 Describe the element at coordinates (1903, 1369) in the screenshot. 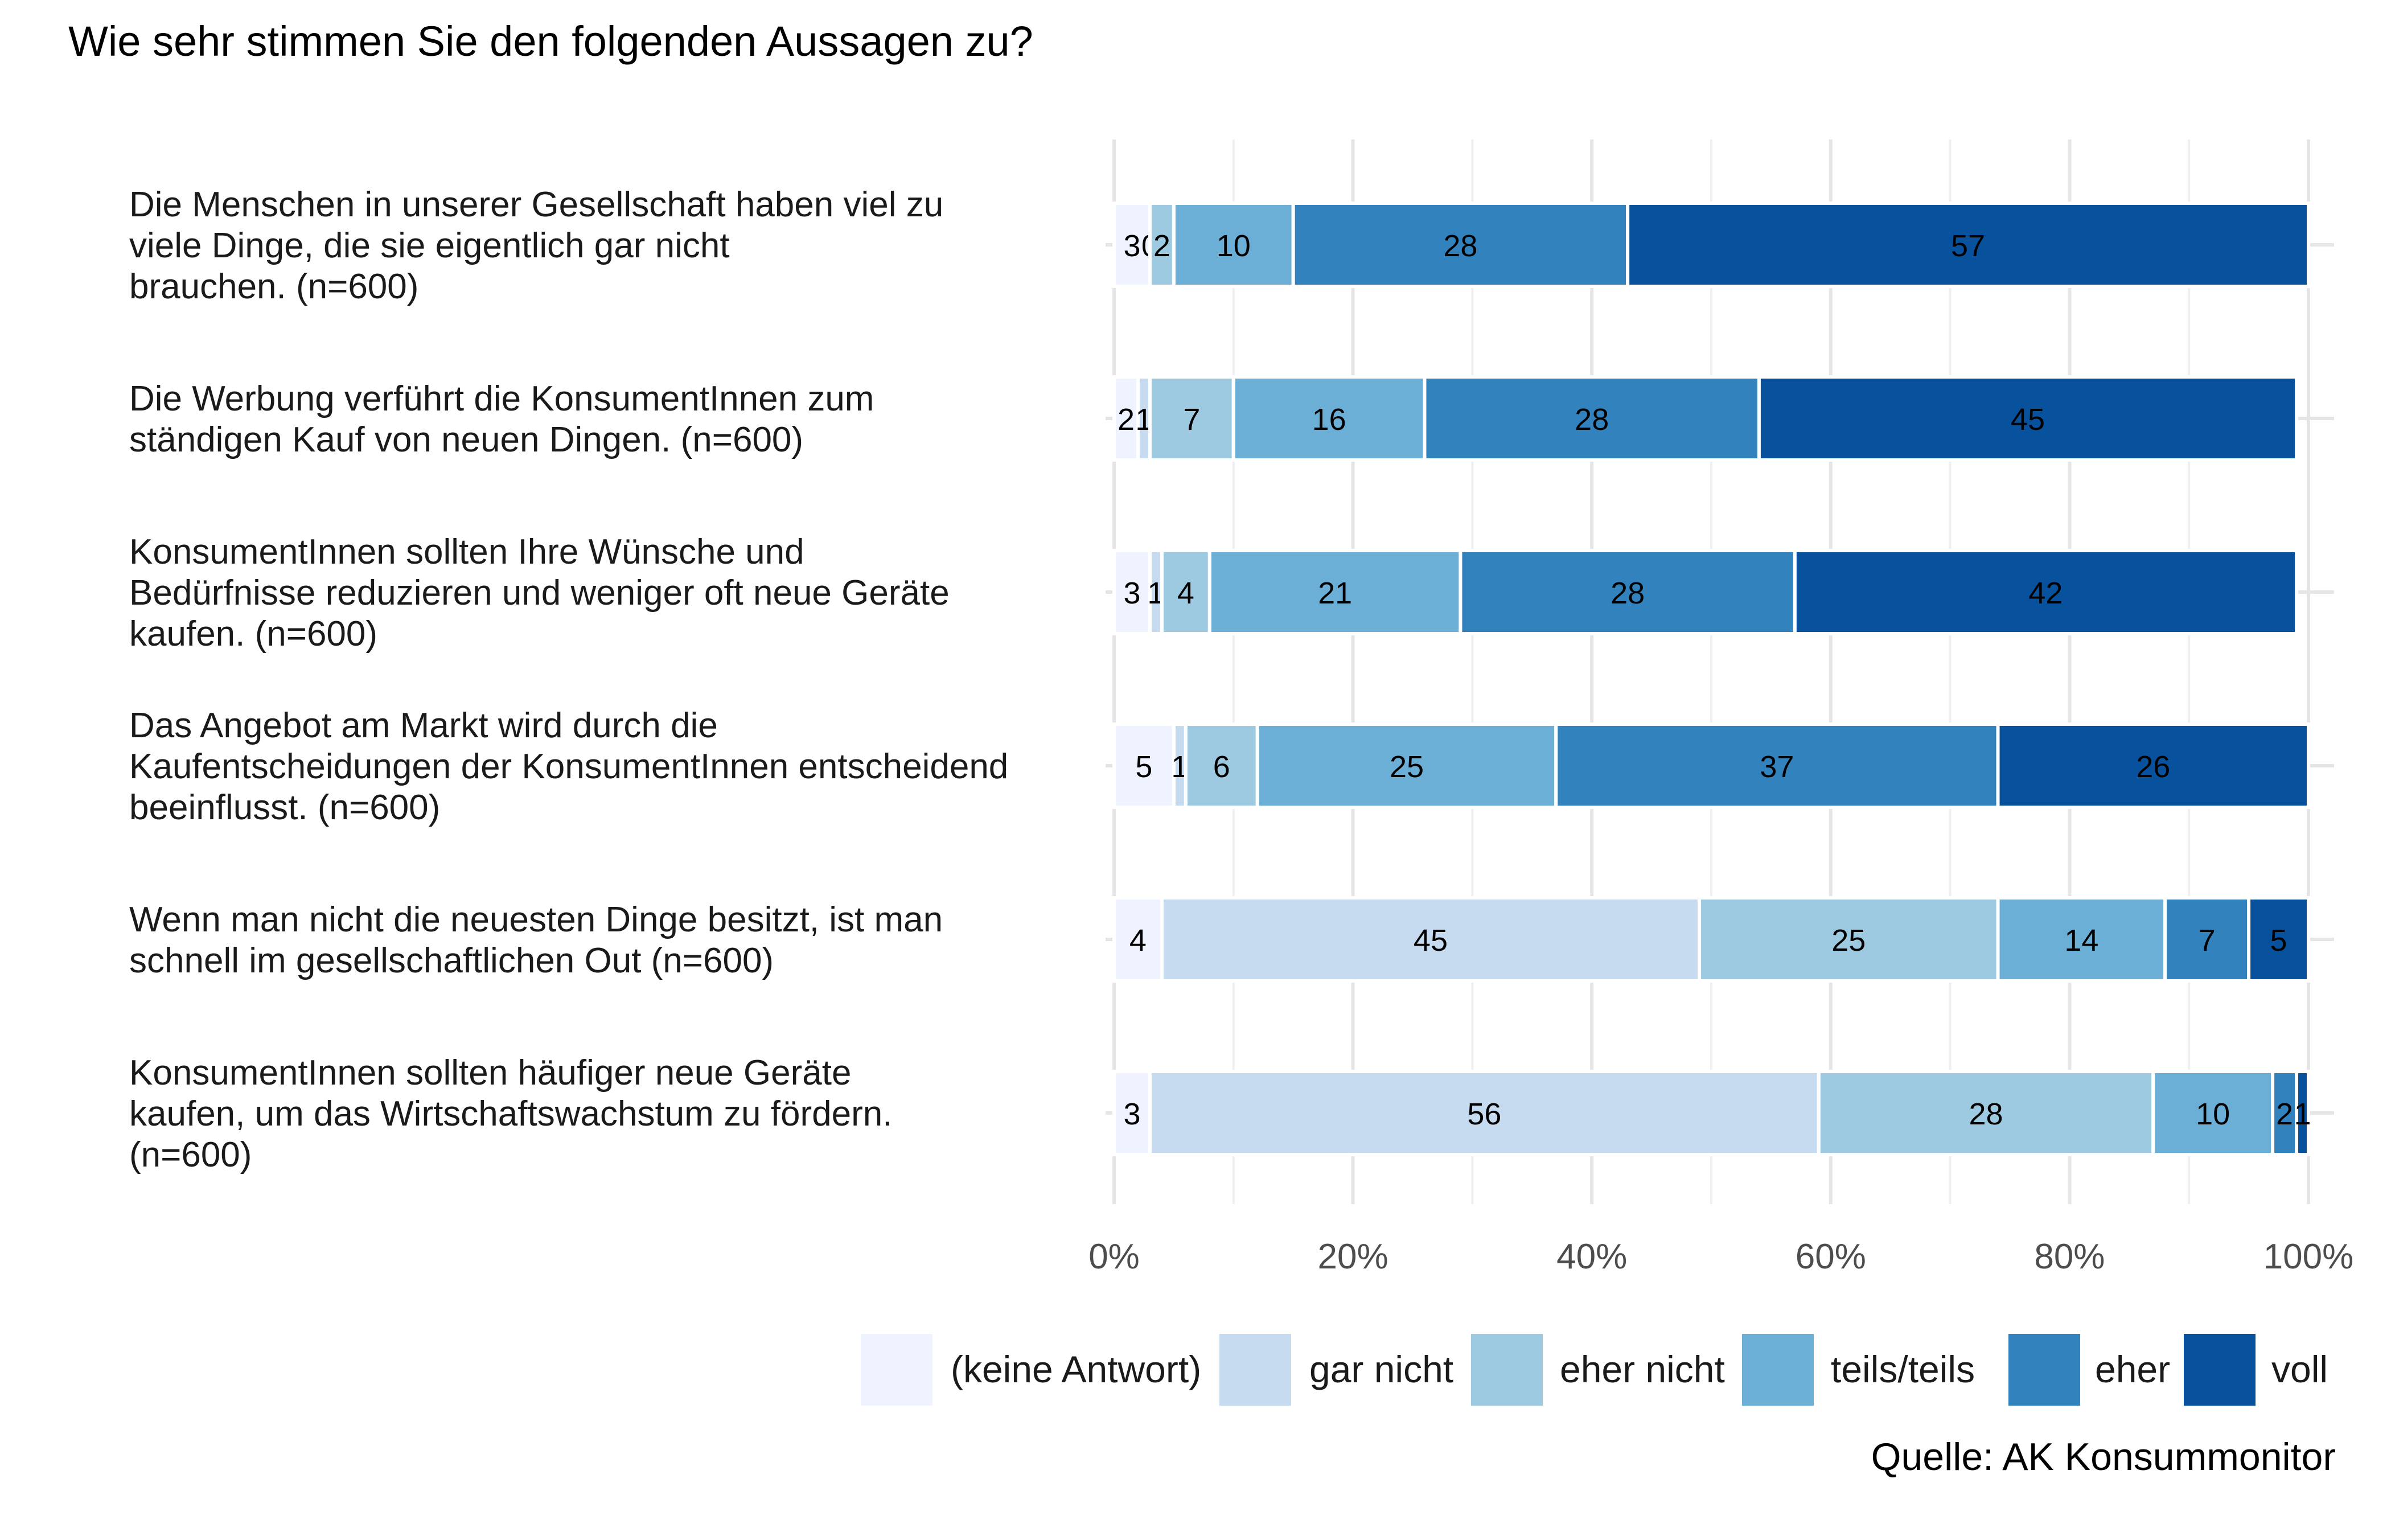

I see `legend-label: teils/teils` at that location.